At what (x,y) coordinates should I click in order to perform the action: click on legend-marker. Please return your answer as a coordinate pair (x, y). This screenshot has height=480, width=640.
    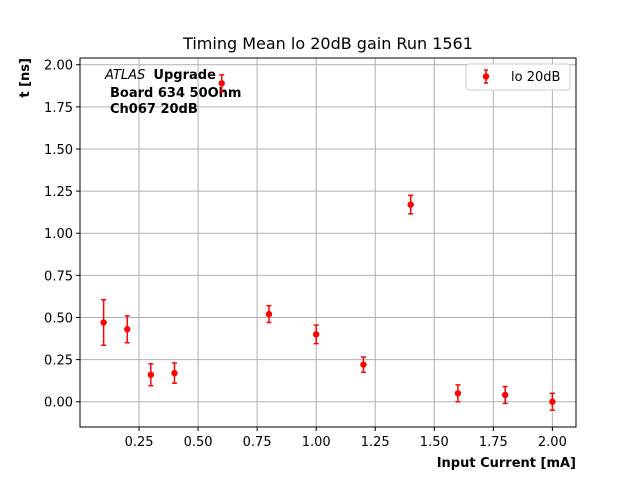
    Looking at the image, I should click on (486, 76).